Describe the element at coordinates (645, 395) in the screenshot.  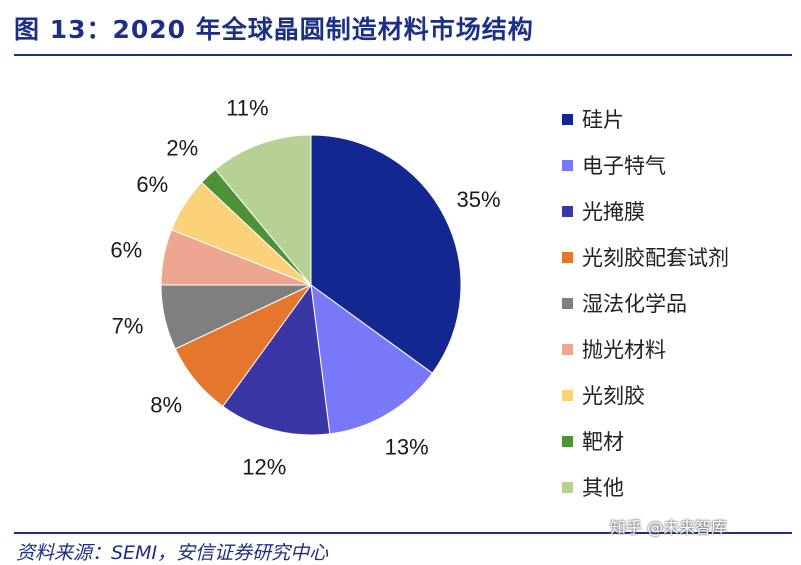
I see `legend-item: 光刻胶` at that location.